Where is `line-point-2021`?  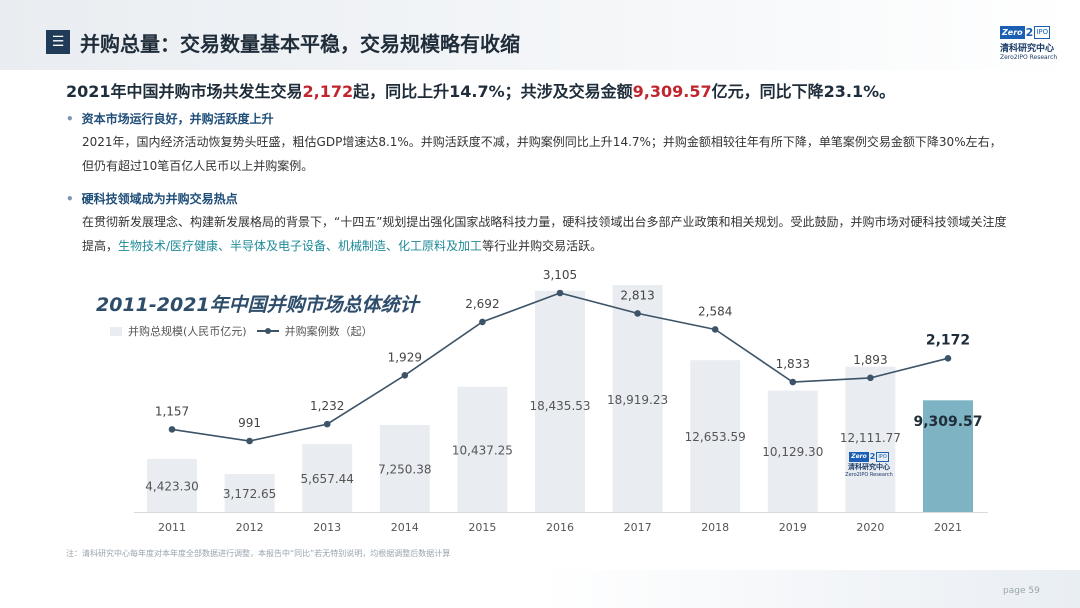
line-point-2021 is located at coordinates (948, 358).